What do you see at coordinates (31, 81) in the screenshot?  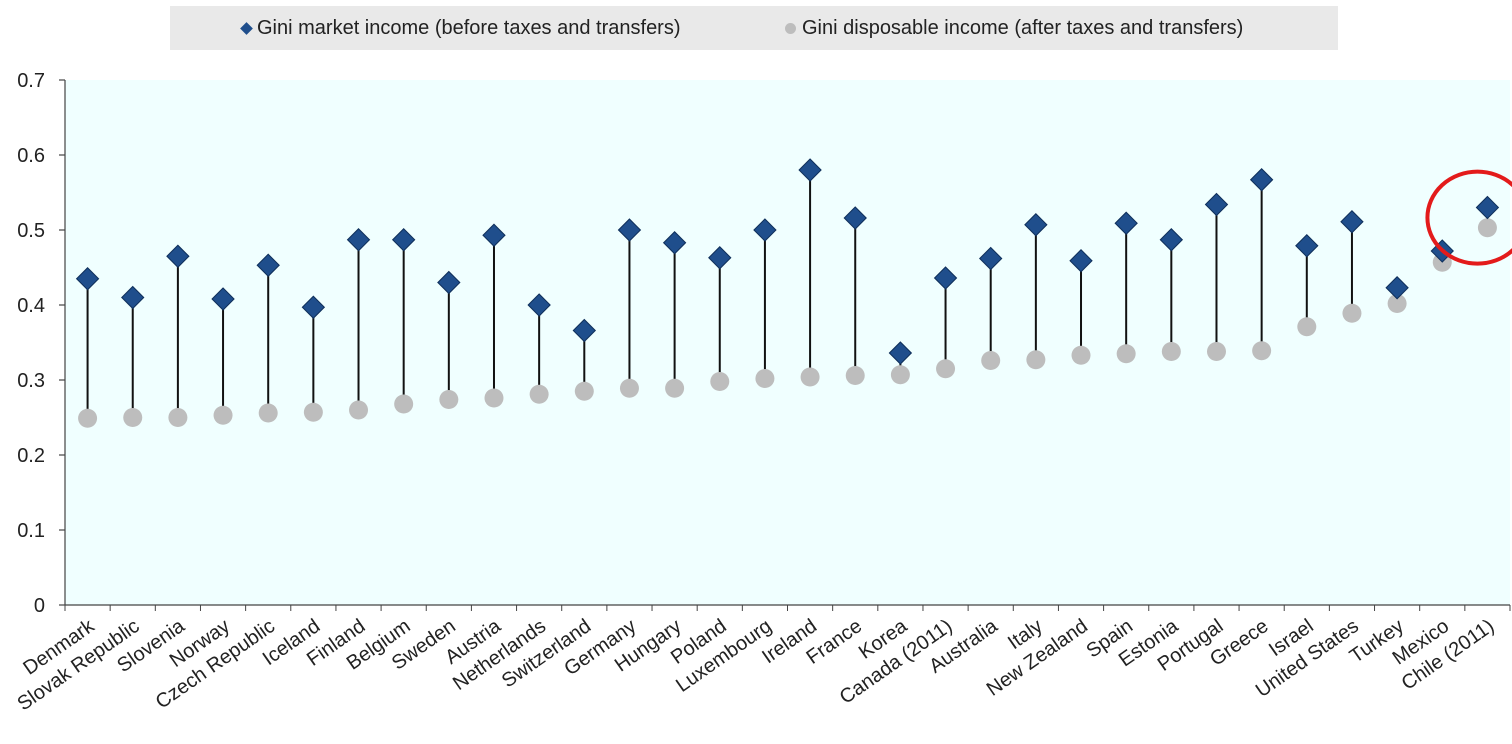 I see `y-tick-label: 0.7` at bounding box center [31, 81].